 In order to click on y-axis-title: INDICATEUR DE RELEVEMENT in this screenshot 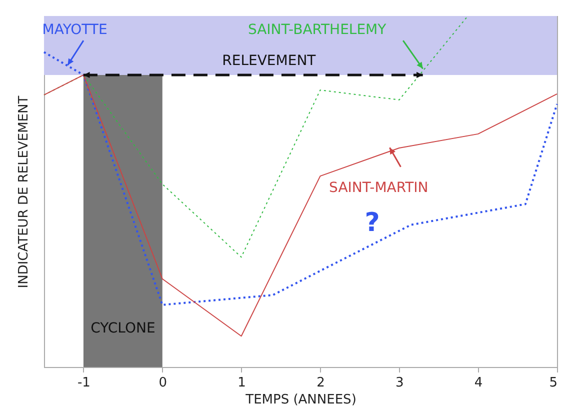, I will do `click(24, 192)`.